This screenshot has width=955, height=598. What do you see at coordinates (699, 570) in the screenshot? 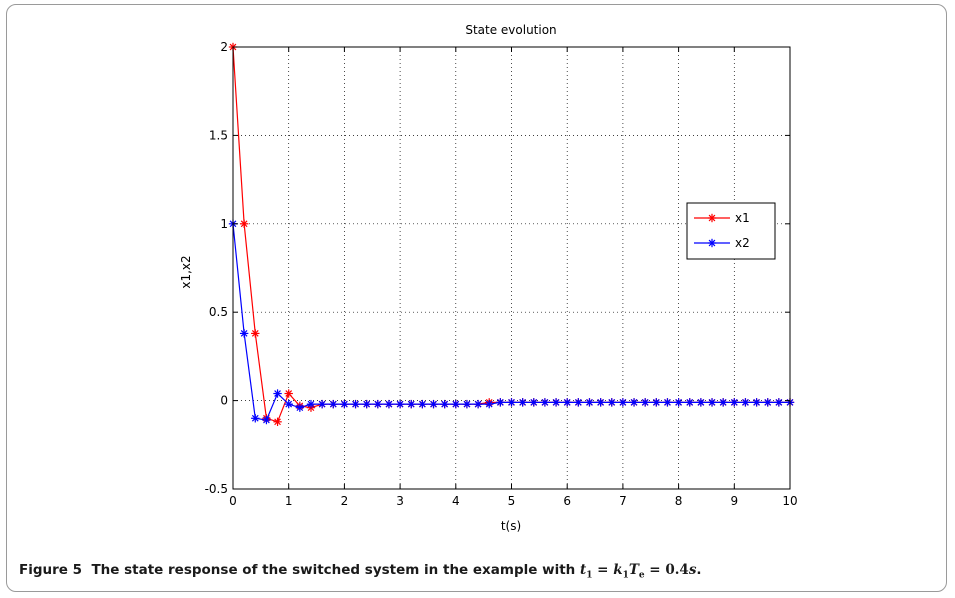
I see `caption-end: .` at bounding box center [699, 570].